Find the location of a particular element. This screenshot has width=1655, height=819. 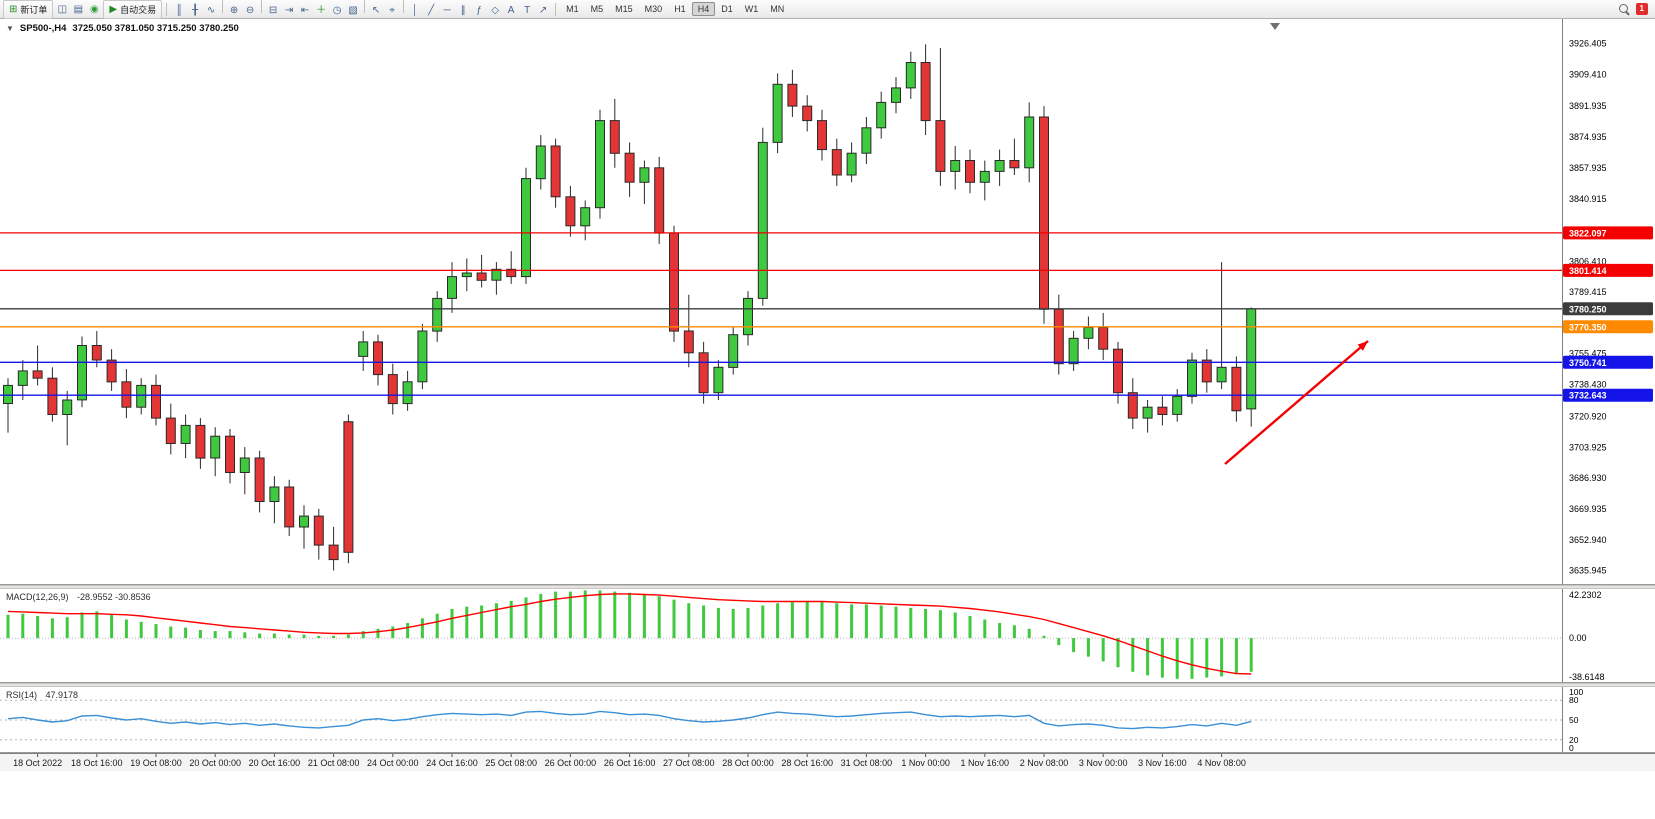

fibonacci-icon: ƒ is located at coordinates (479, 10).